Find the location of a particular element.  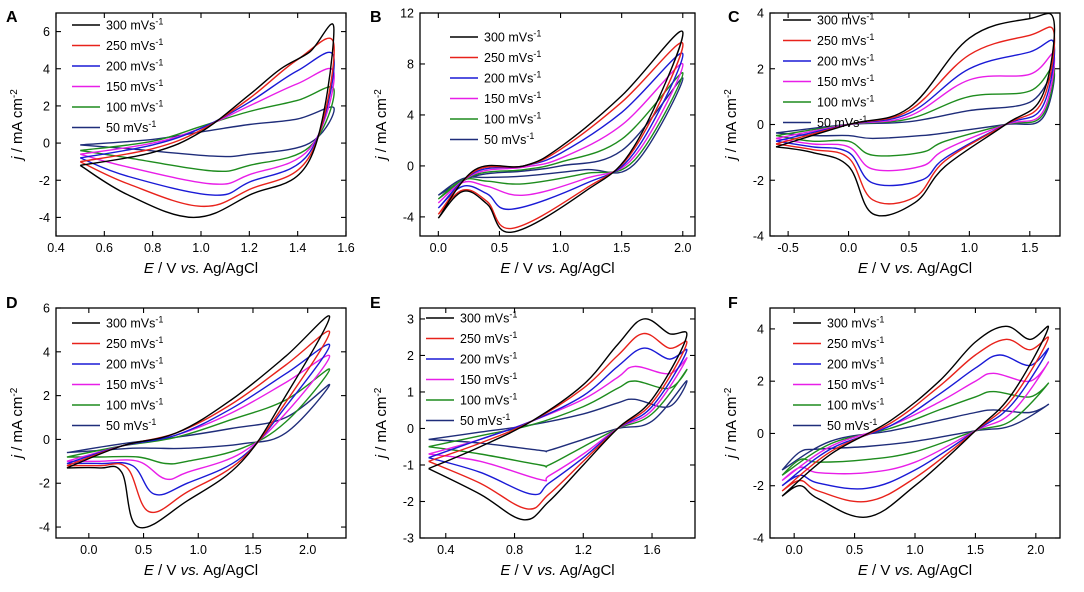

cv-curve-50mvs is located at coordinates (915, 105).